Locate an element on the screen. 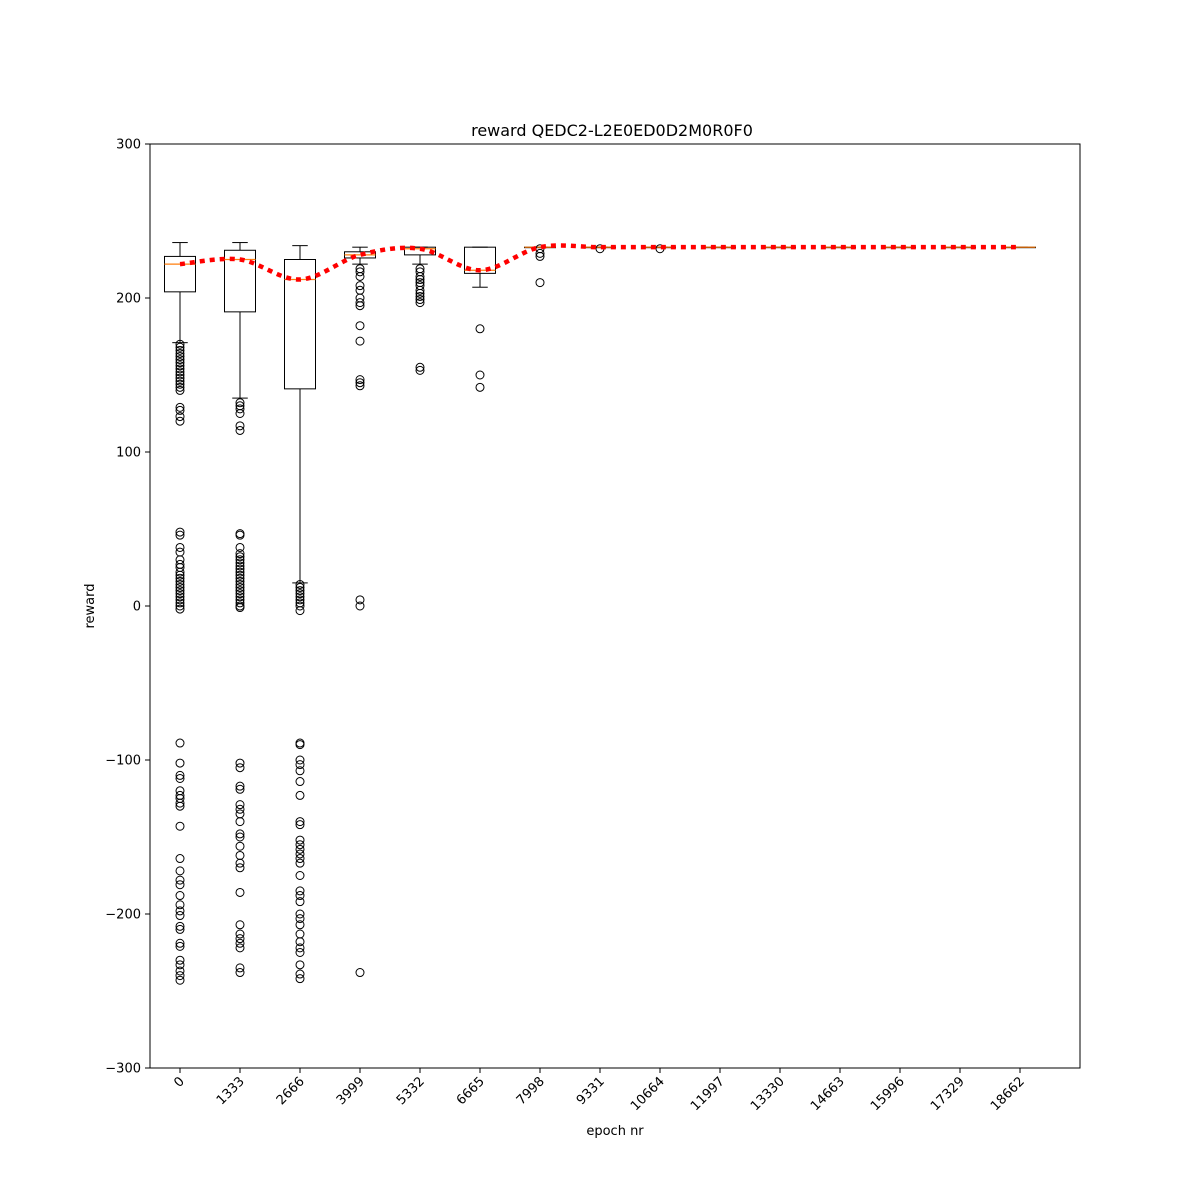 This screenshot has width=1200, height=1200. chart-title: reward QEDC2-L2E0ED0D2M0R0F0 is located at coordinates (612, 130).